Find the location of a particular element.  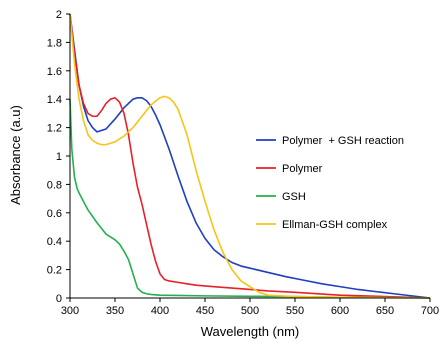

y-tick-label: 1.6 is located at coordinates (54, 72).